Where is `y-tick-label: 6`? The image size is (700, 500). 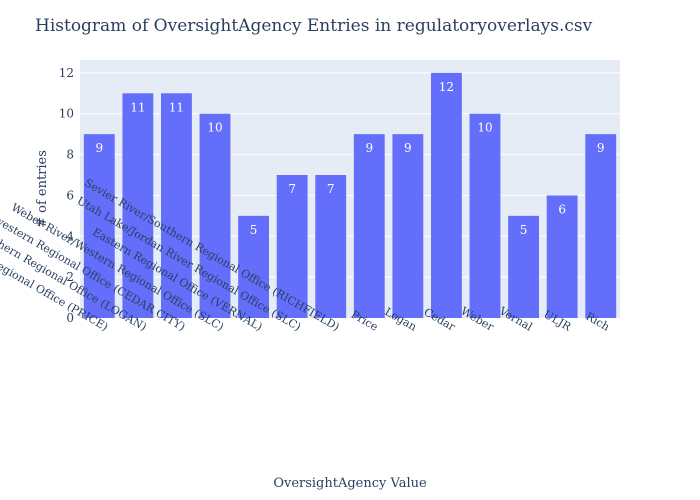
y-tick-label: 6 is located at coordinates (70, 195).